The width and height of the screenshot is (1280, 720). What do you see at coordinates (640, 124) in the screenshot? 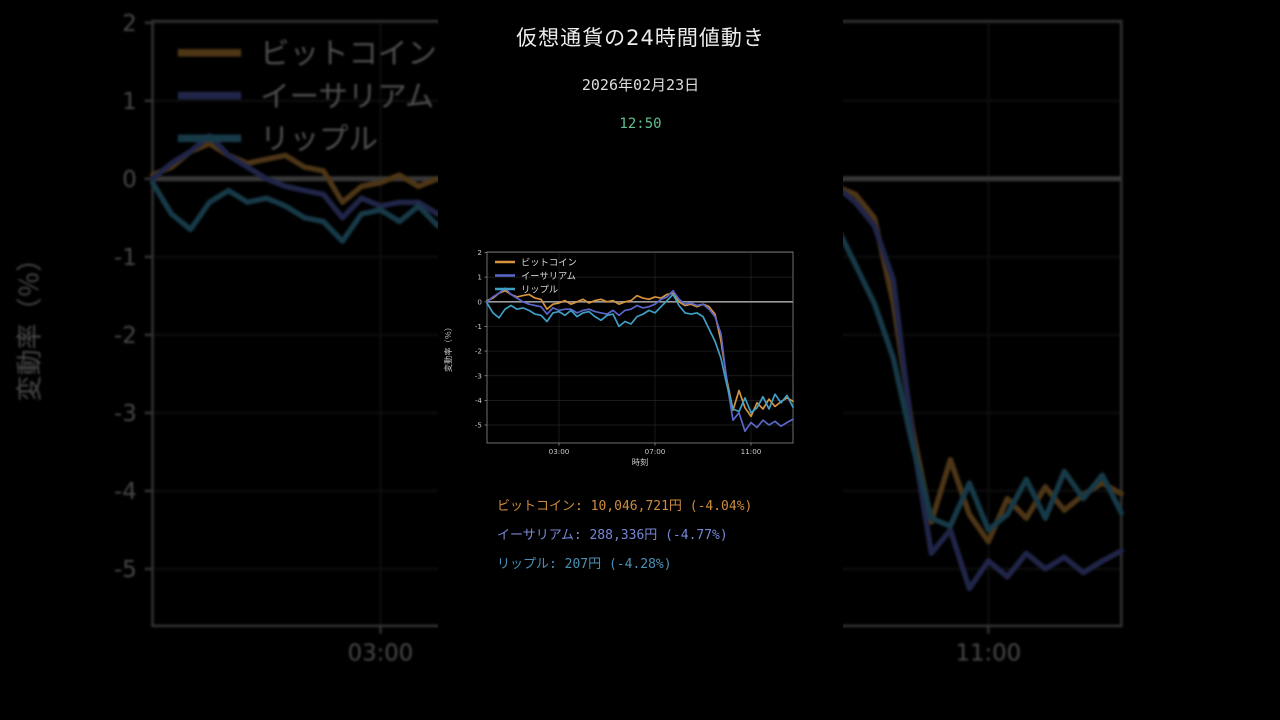
I see `time-label: 12:50` at bounding box center [640, 124].